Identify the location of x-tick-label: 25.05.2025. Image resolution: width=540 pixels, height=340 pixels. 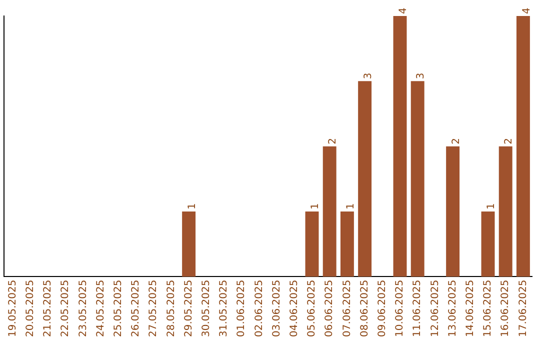
(118, 309).